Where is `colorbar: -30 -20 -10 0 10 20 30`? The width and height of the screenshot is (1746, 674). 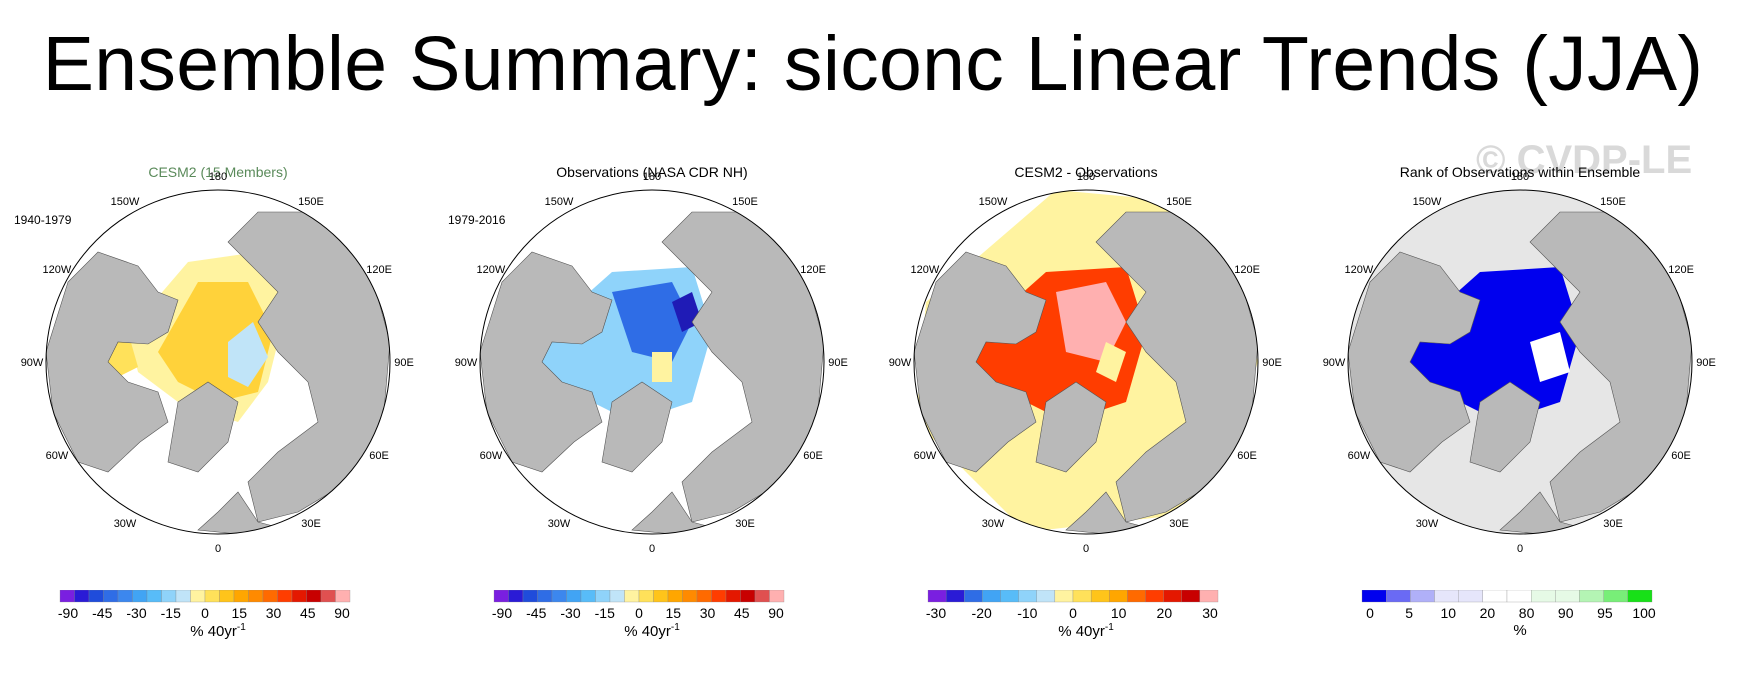 colorbar: -30 -20 -10 0 10 20 30 is located at coordinates (1072, 605).